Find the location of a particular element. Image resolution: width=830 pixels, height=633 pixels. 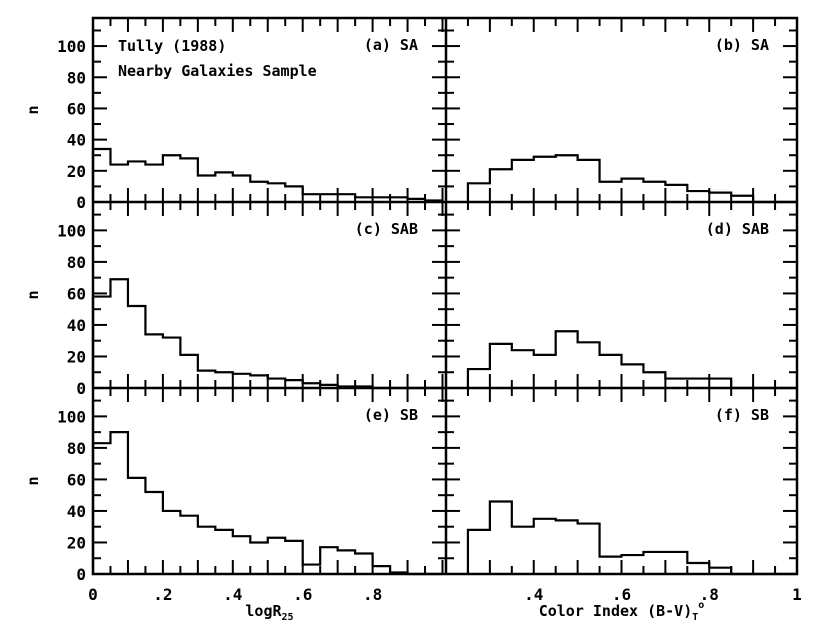

panel-label: (f) SB is located at coordinates (742, 415).